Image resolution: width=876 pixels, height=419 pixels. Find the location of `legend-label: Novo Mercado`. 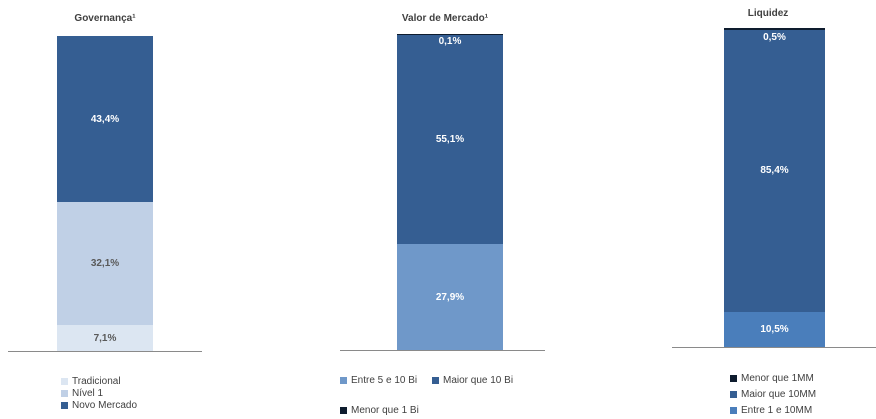

legend-label: Novo Mercado is located at coordinates (105, 405).